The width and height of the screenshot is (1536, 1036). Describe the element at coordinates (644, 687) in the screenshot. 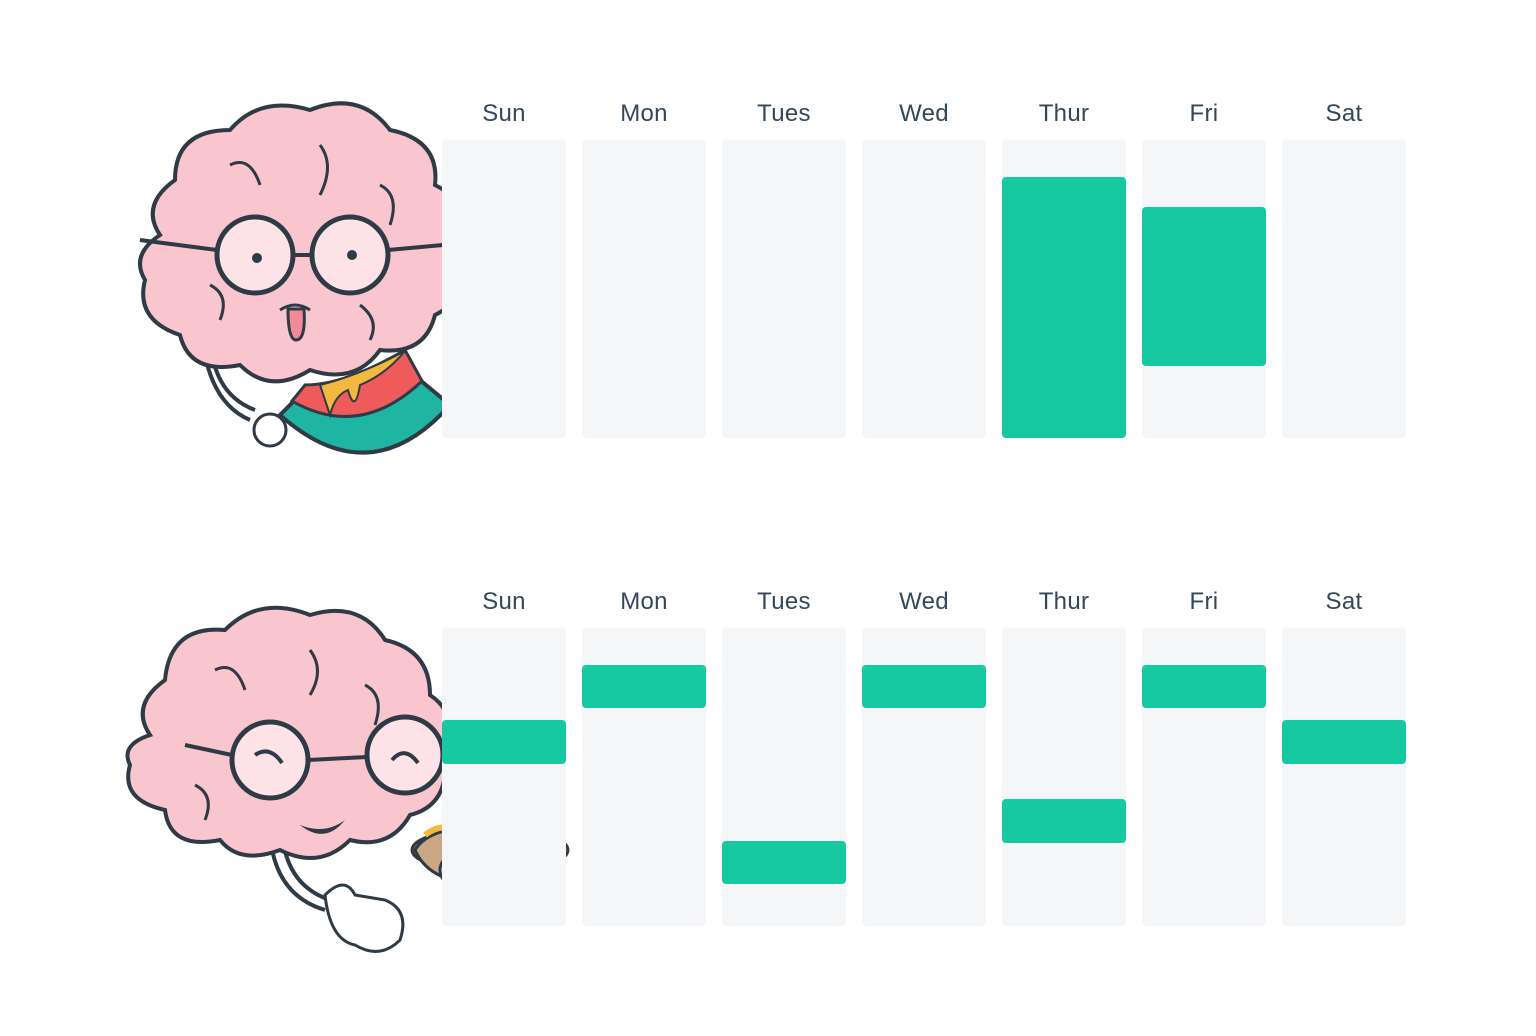

I see `schedule-block-mon` at that location.